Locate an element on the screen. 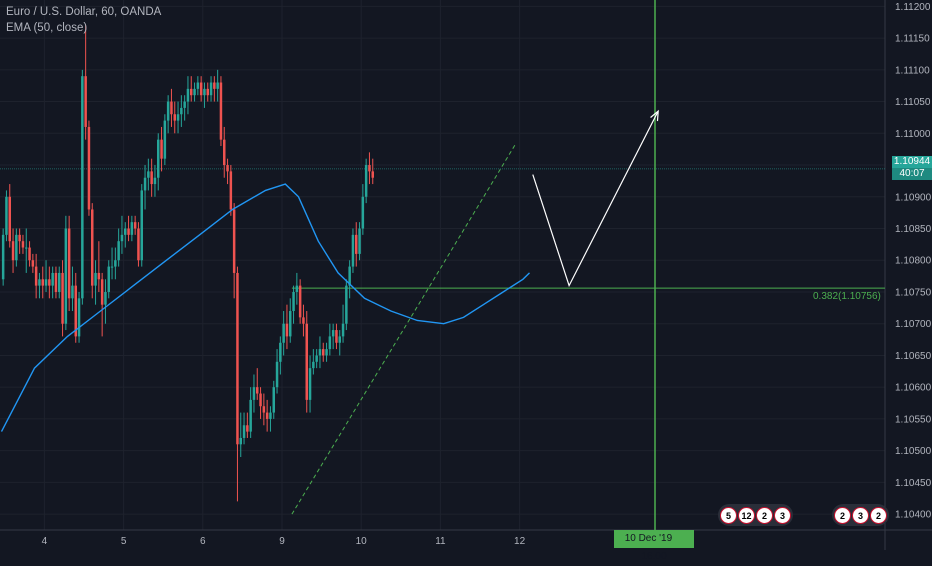 The width and height of the screenshot is (932, 566). last-price-value: 1.10944 is located at coordinates (912, 161).